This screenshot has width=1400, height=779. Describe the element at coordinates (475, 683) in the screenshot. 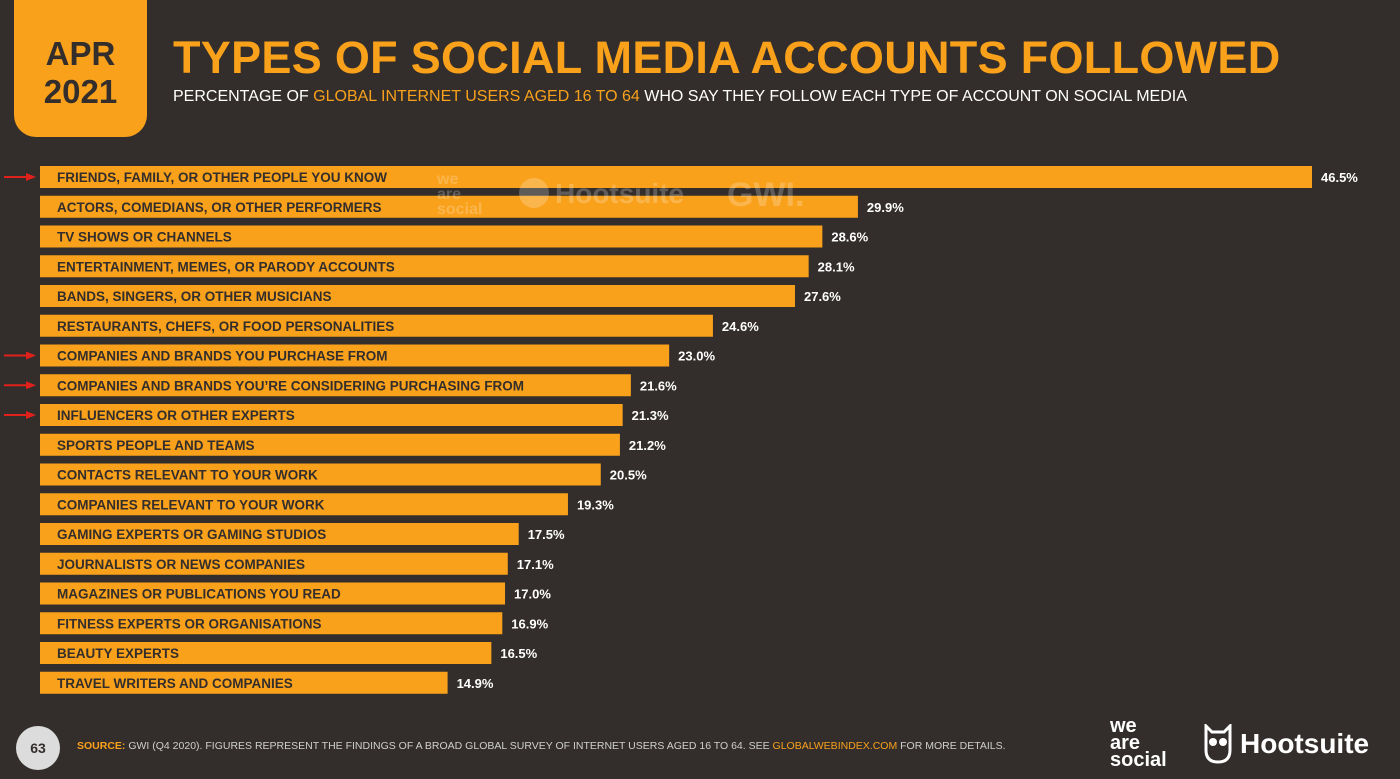

I see `value-label-17: 14.9%` at that location.